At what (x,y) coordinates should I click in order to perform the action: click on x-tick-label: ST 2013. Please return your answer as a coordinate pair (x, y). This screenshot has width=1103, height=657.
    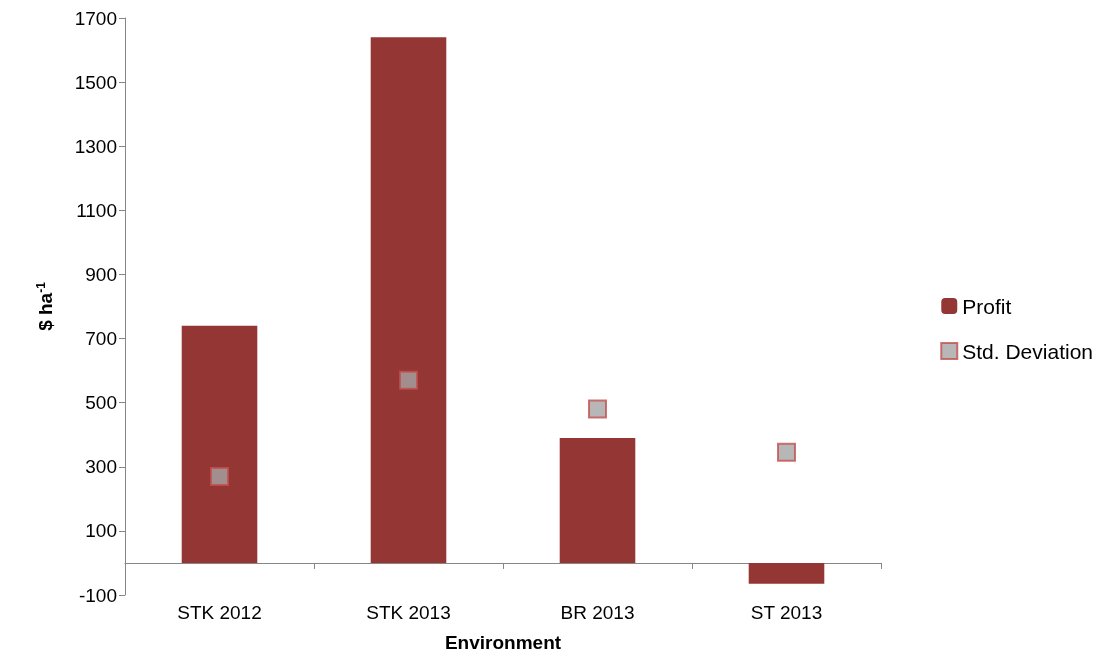
    Looking at the image, I should click on (786, 612).